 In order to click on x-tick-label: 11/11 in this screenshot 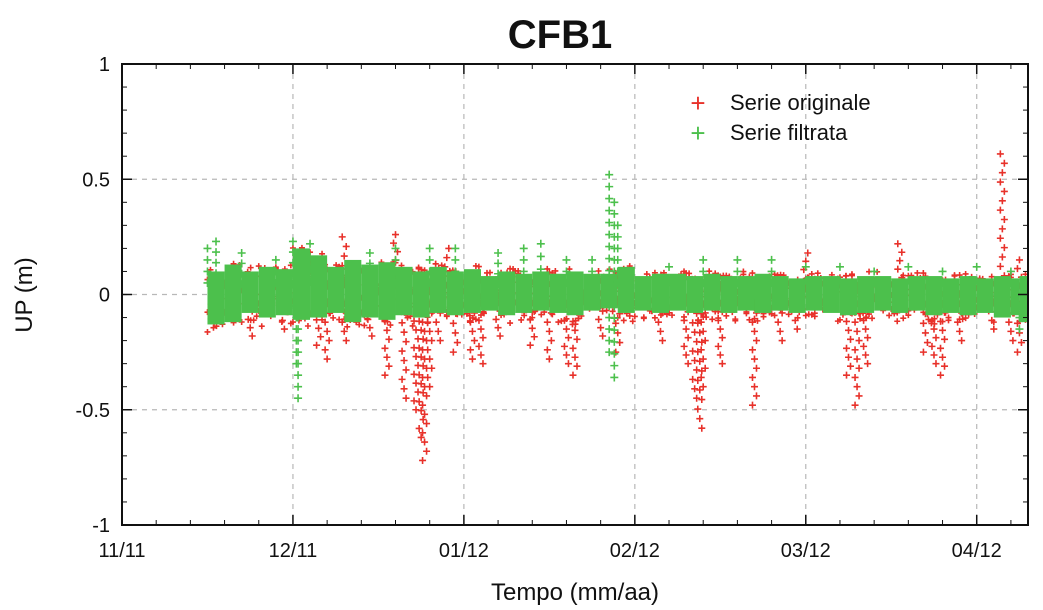, I will do `click(121, 551)`.